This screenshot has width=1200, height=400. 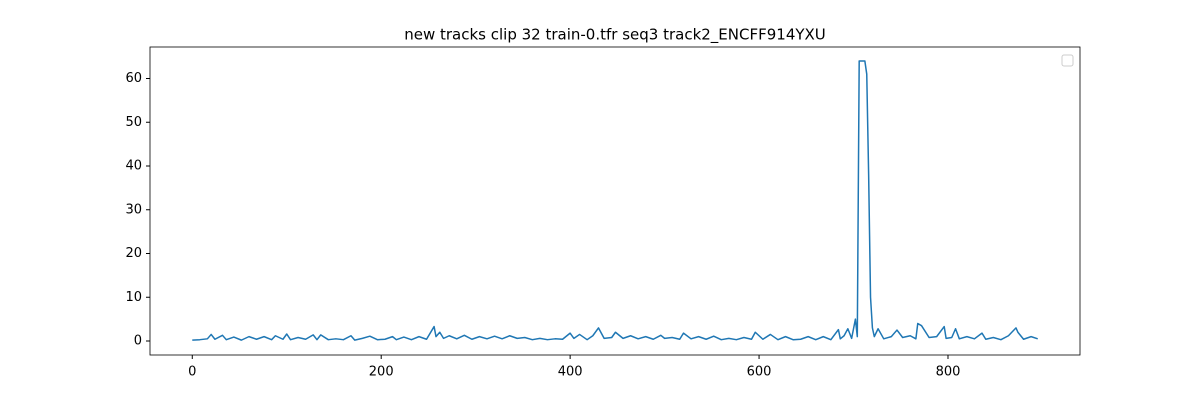 I want to click on y-tick-label: 0, so click(x=138, y=341).